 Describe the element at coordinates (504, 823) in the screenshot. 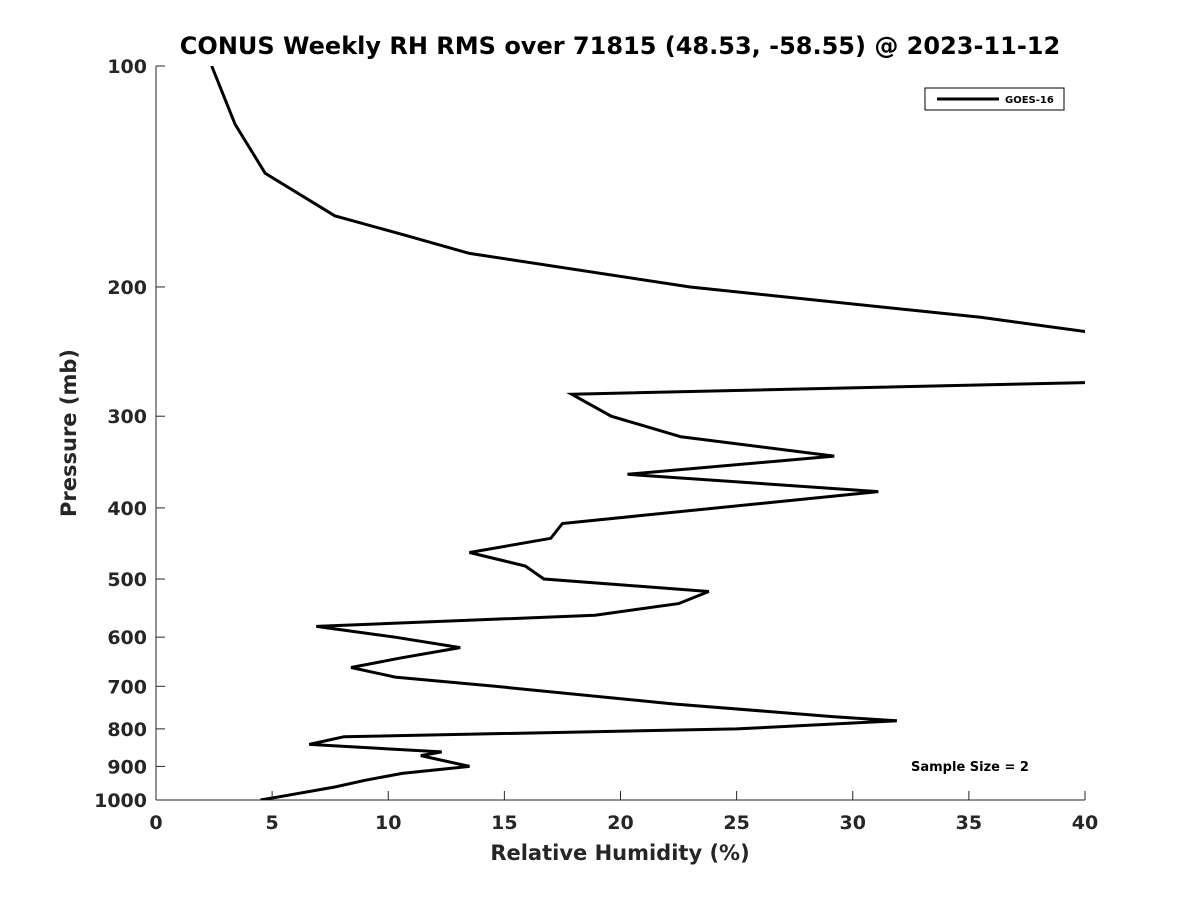

I see `x-tick-label: 15` at that location.